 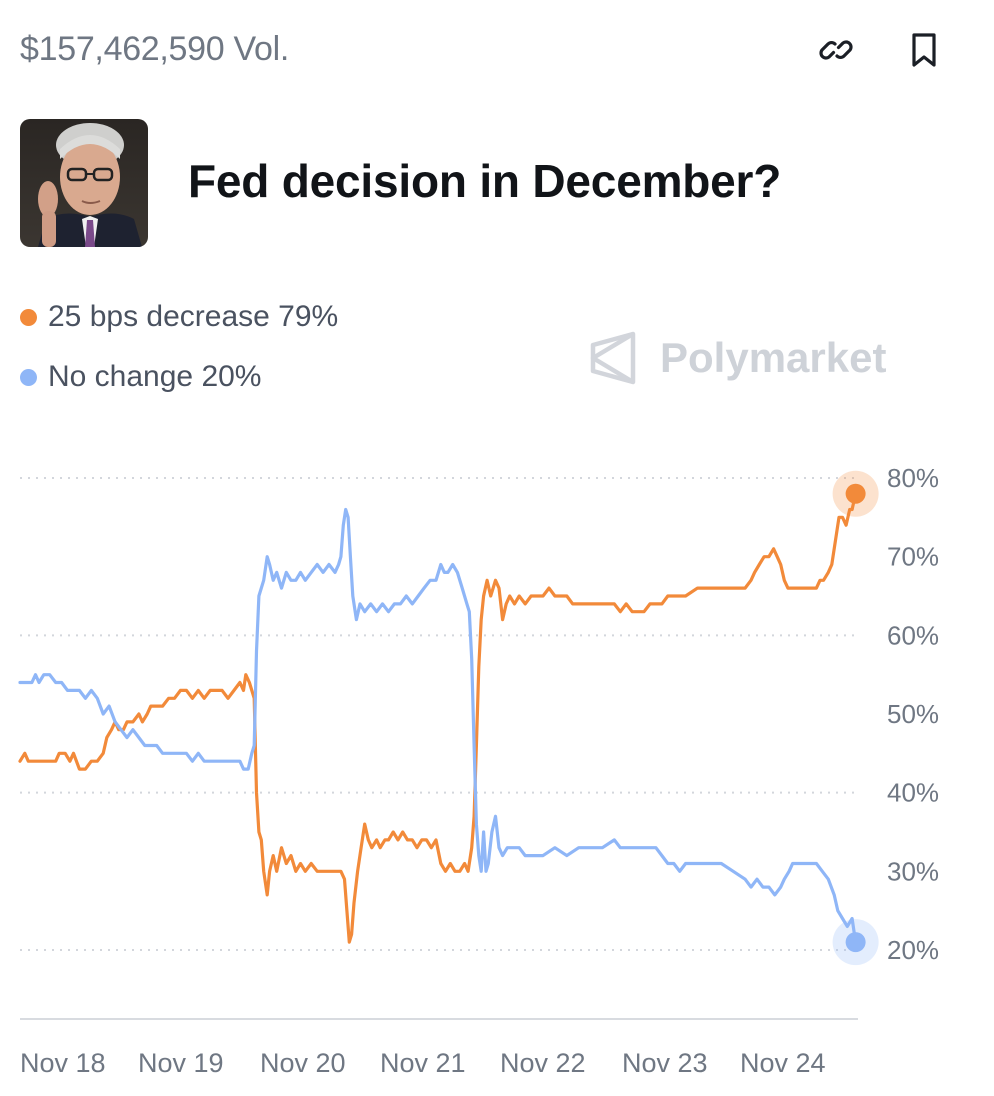 I want to click on y-tick-label: 40%, so click(x=913, y=793).